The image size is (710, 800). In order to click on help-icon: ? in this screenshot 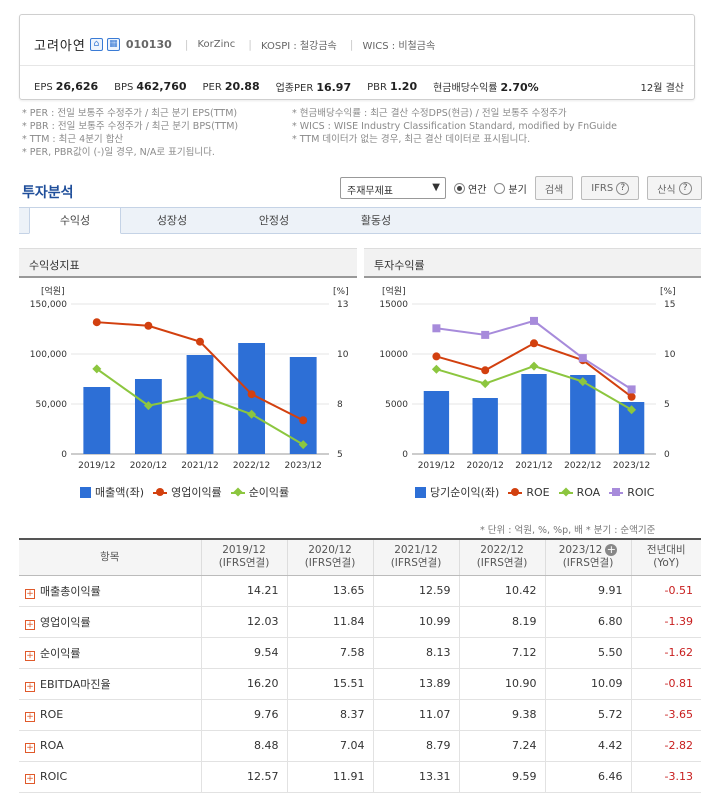, I will do `click(685, 188)`.